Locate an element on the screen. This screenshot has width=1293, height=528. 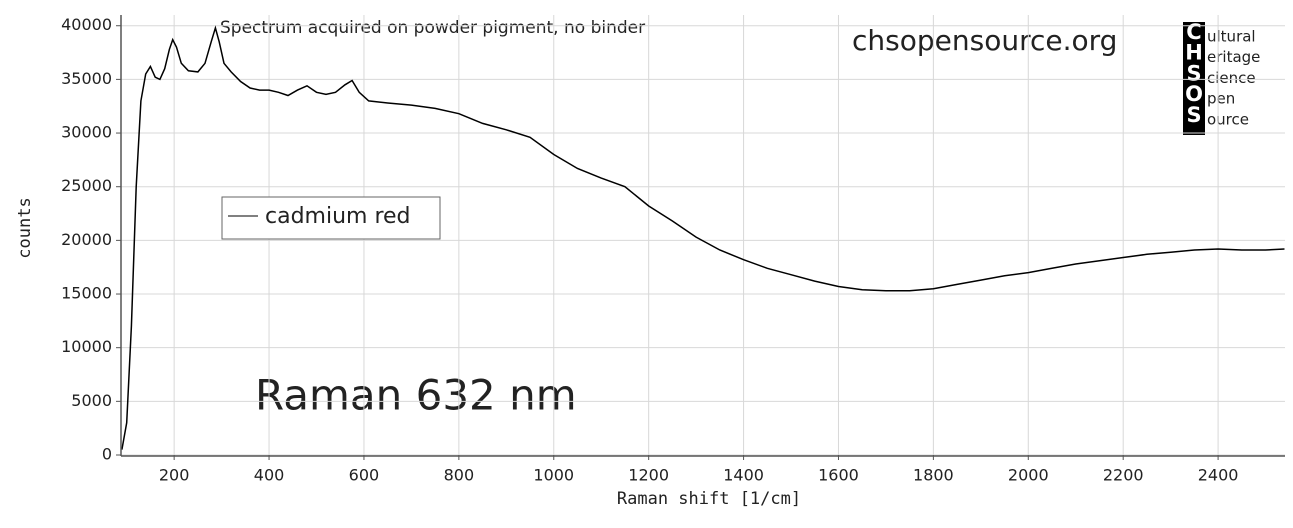
x-axis-label: Raman shift [1/cm] is located at coordinates (709, 499).